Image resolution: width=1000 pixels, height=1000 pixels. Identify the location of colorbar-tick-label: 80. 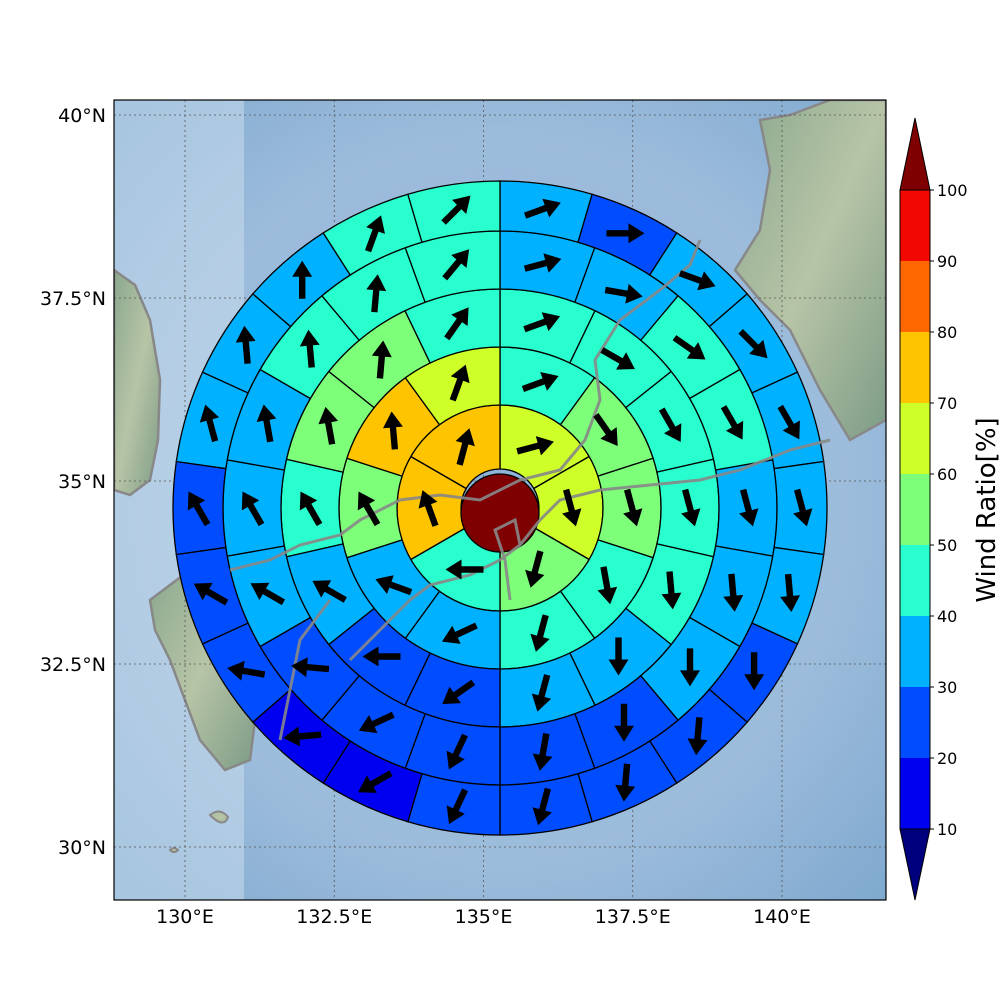
(947, 332).